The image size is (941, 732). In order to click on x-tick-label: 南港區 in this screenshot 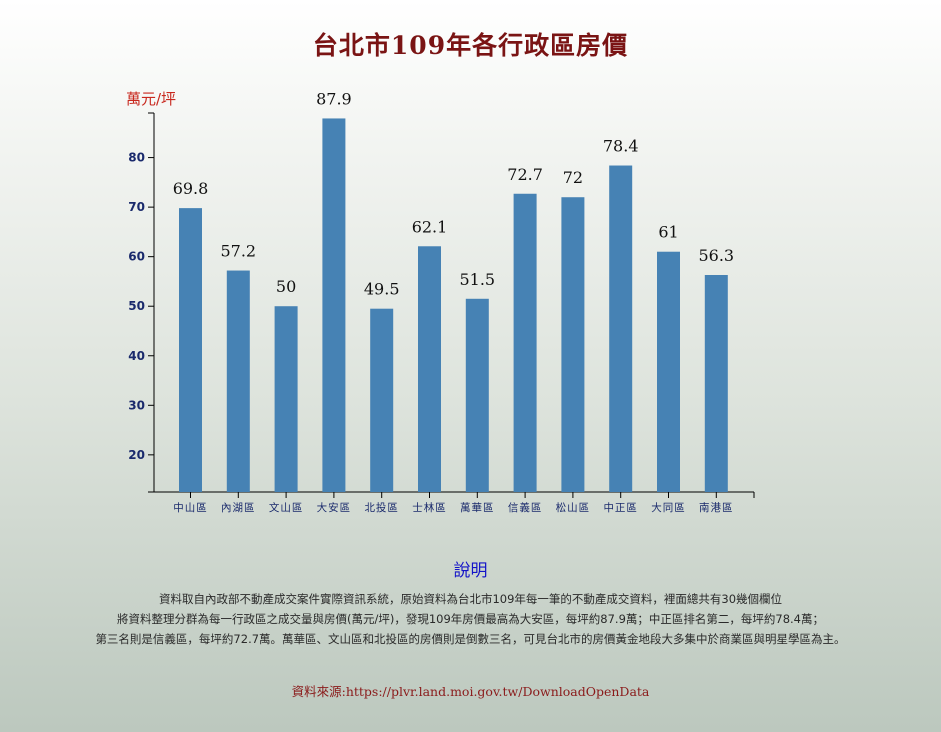, I will do `click(716, 507)`.